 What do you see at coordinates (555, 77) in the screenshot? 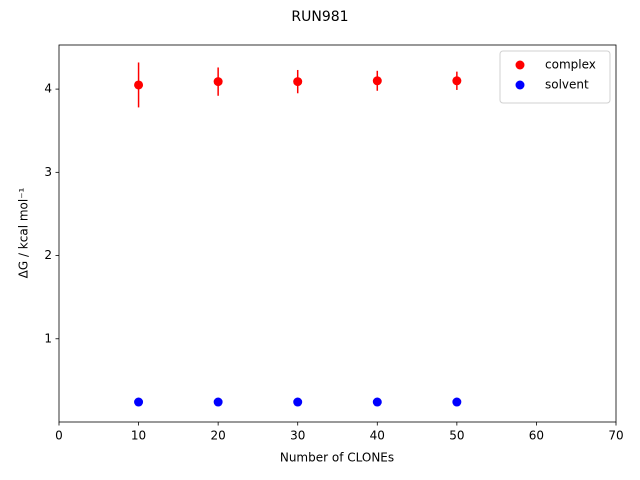
I see `legend-box` at bounding box center [555, 77].